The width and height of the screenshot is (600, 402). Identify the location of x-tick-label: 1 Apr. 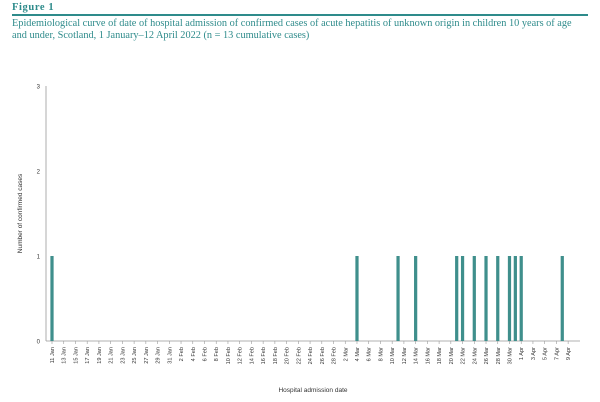
(522, 353).